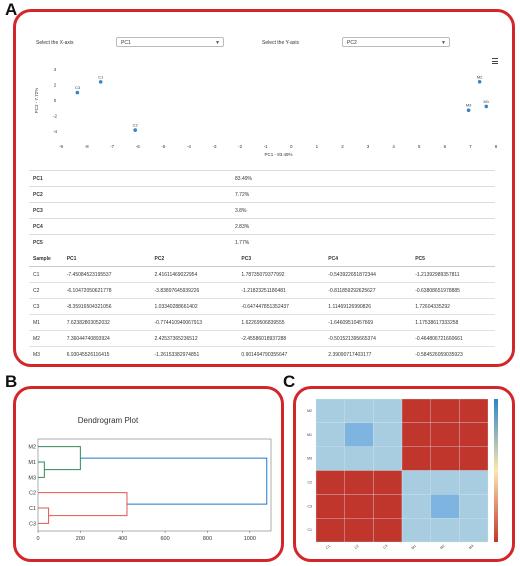  I want to click on y-tick-label: 0, so click(55, 100).